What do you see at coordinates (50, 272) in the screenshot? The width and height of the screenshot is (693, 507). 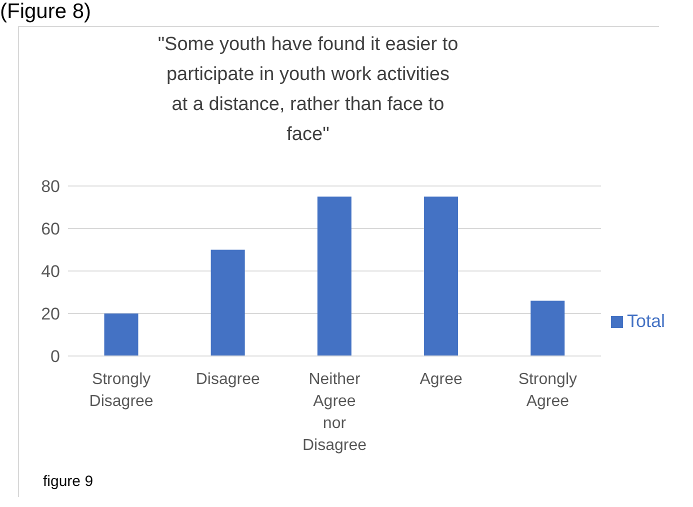 I see `y-tick-label: 40` at bounding box center [50, 272].